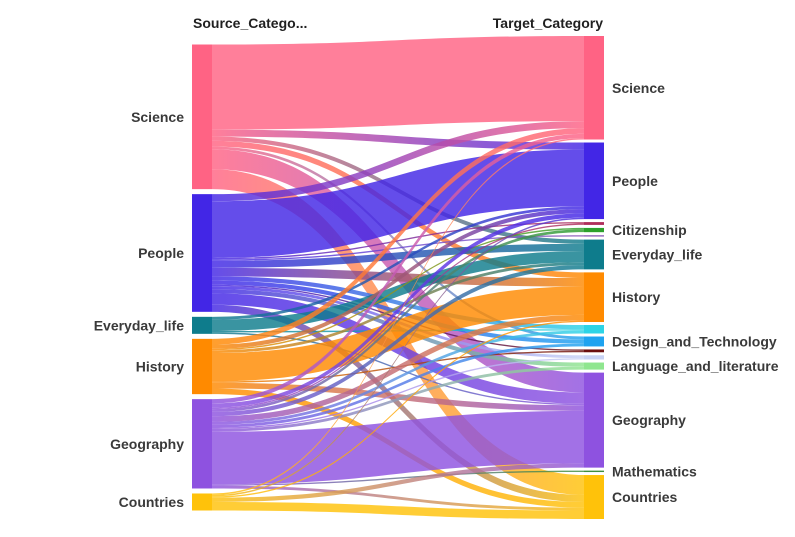 The width and height of the screenshot is (795, 537). I want to click on target-node-label: Citizenship, so click(649, 230).